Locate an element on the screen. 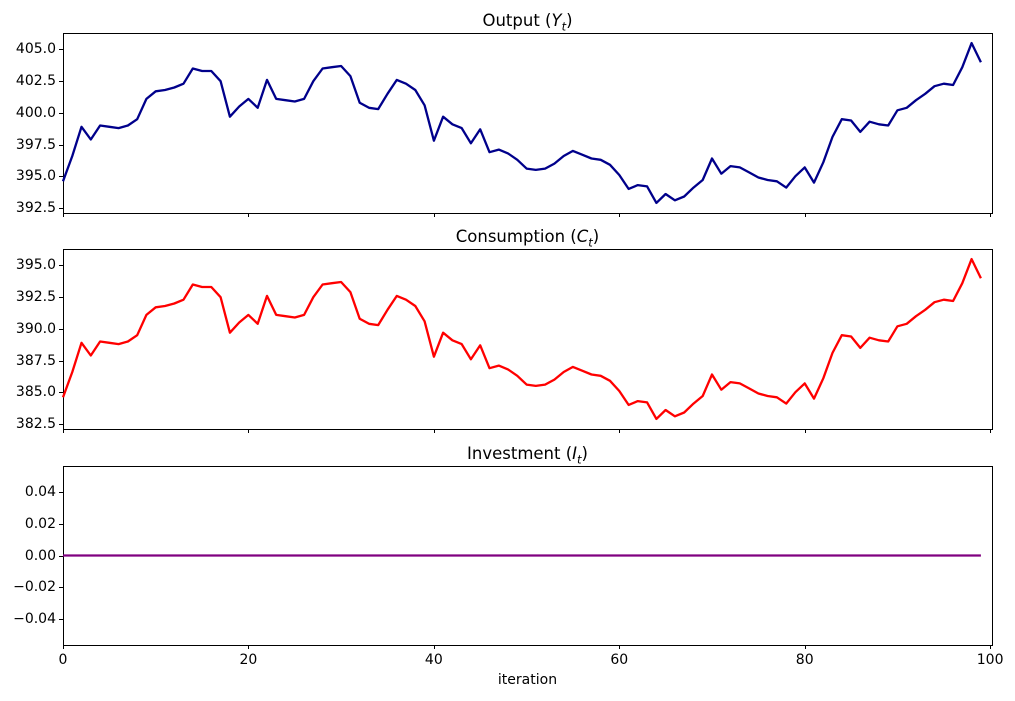 The width and height of the screenshot is (1015, 701). ytick-label: 385.0 is located at coordinates (35, 392).